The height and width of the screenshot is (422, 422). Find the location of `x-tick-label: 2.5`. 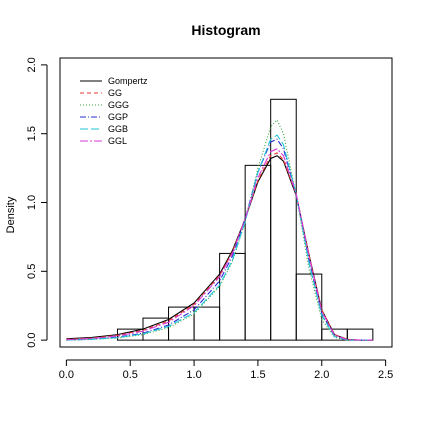

x-tick-label: 2.5 is located at coordinates (385, 375).